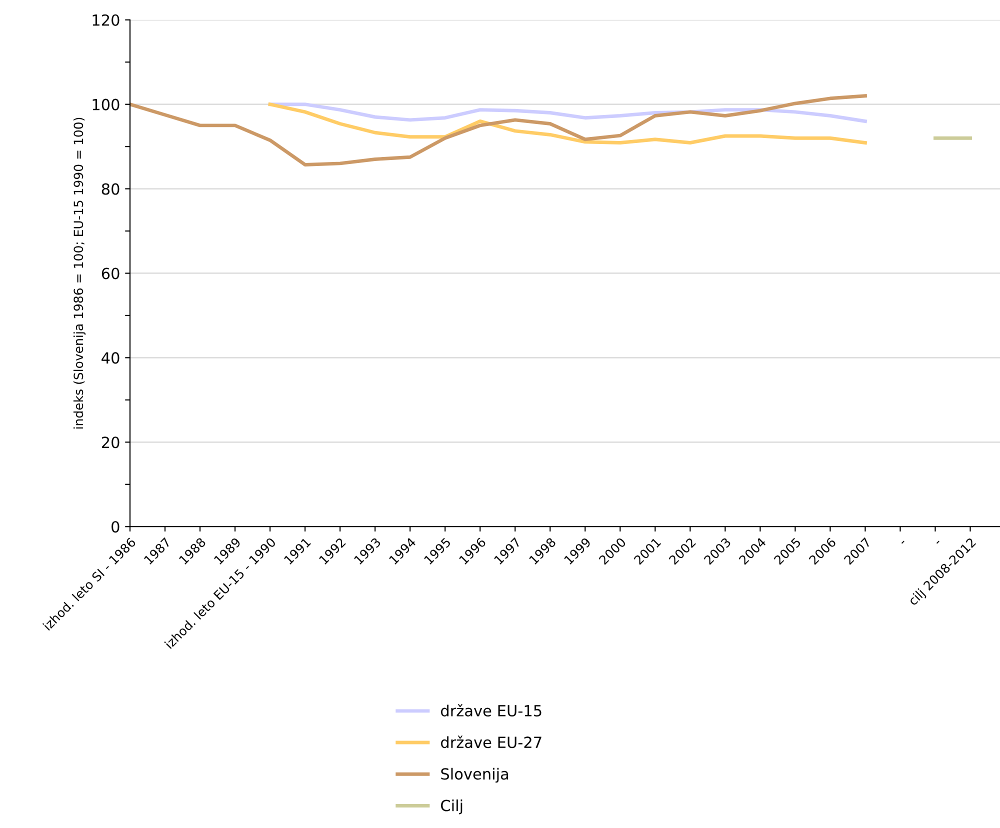  Describe the element at coordinates (111, 442) in the screenshot. I see `y-tick-label: 20` at that location.